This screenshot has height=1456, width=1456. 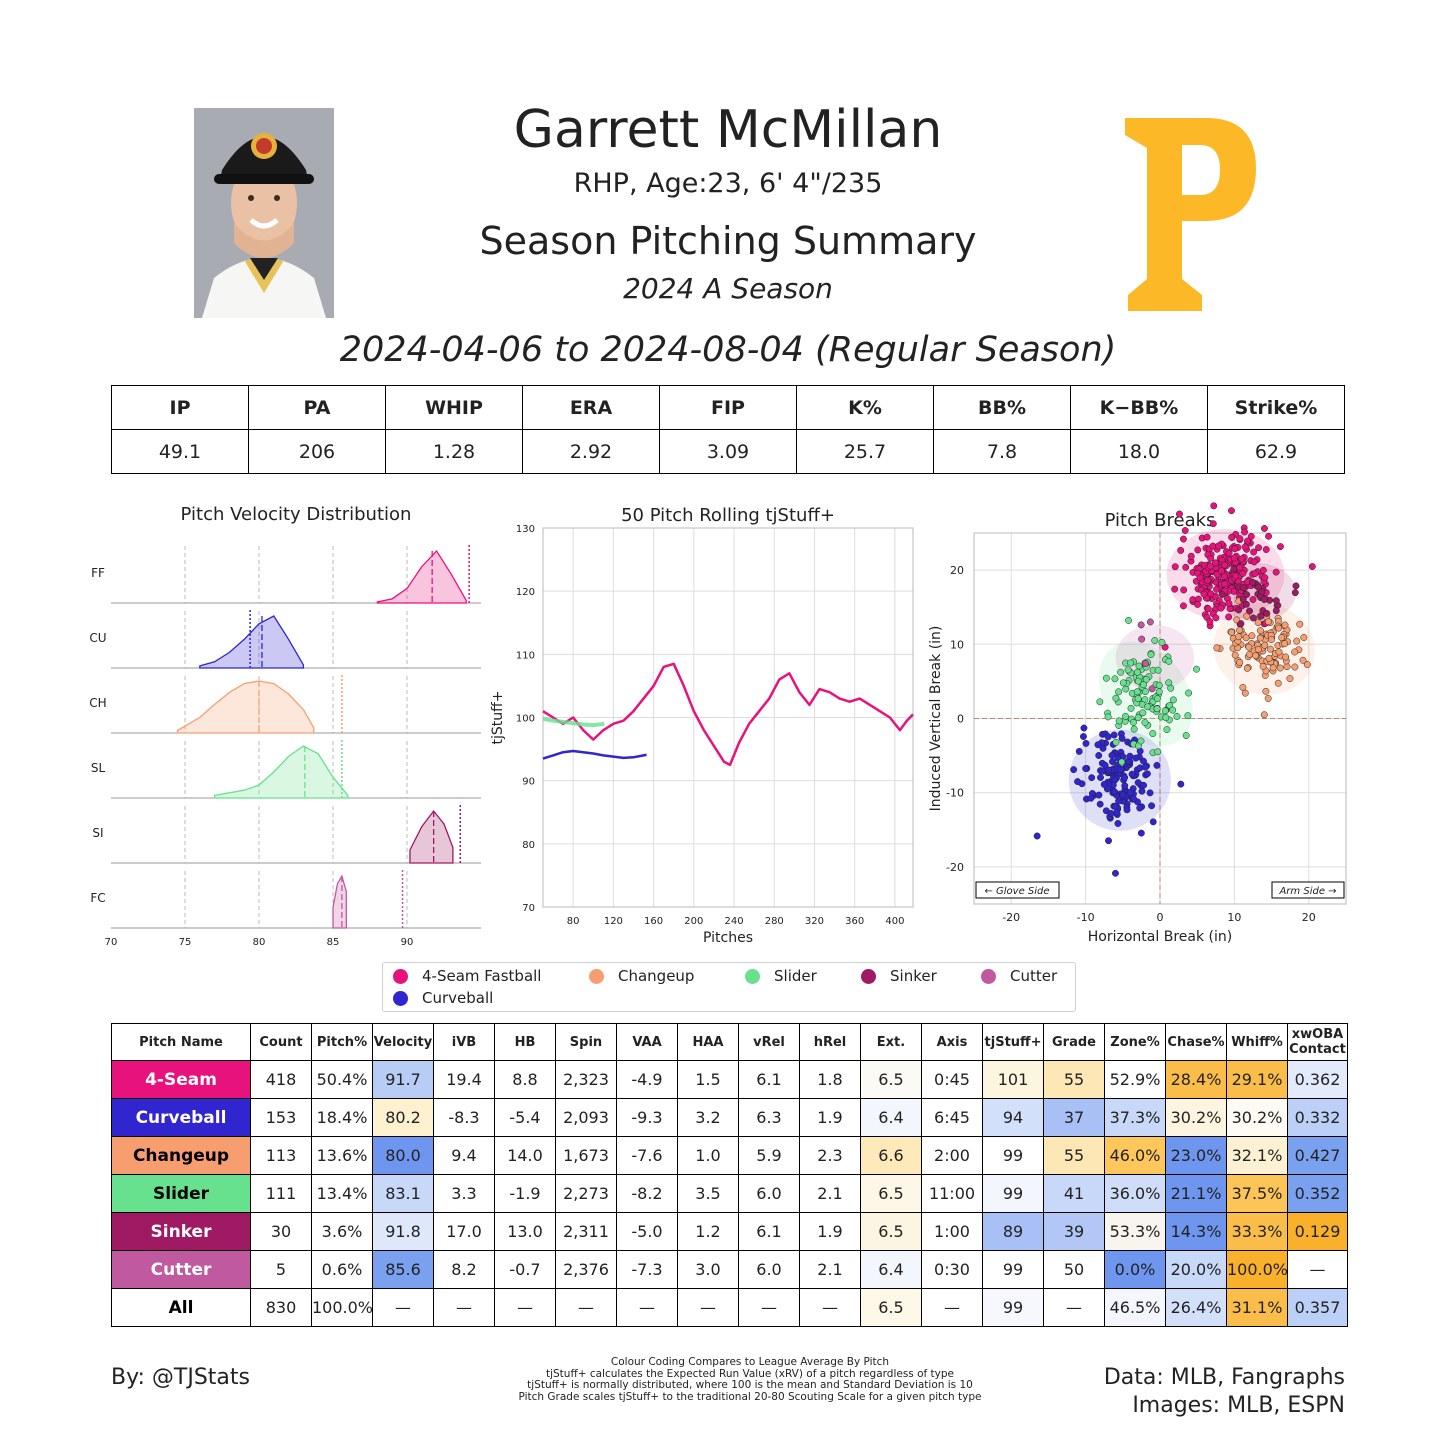 I want to click on pitch-table-cell: 1:00, so click(x=952, y=1231).